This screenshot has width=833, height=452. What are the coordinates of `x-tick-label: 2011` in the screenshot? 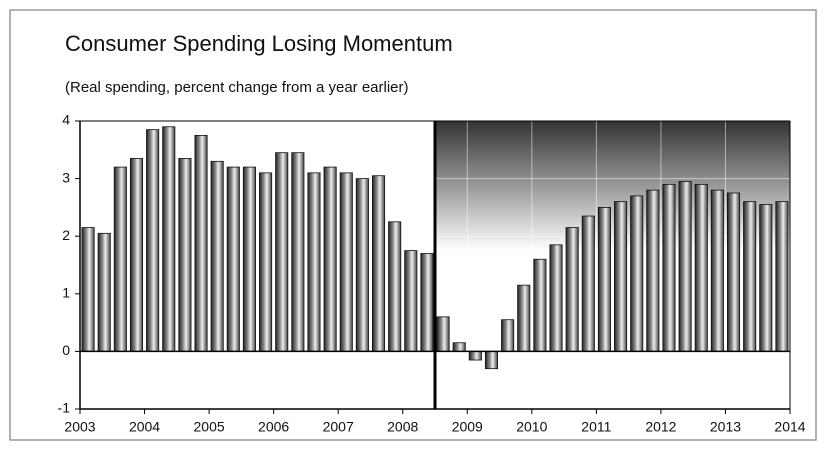 It's located at (596, 427).